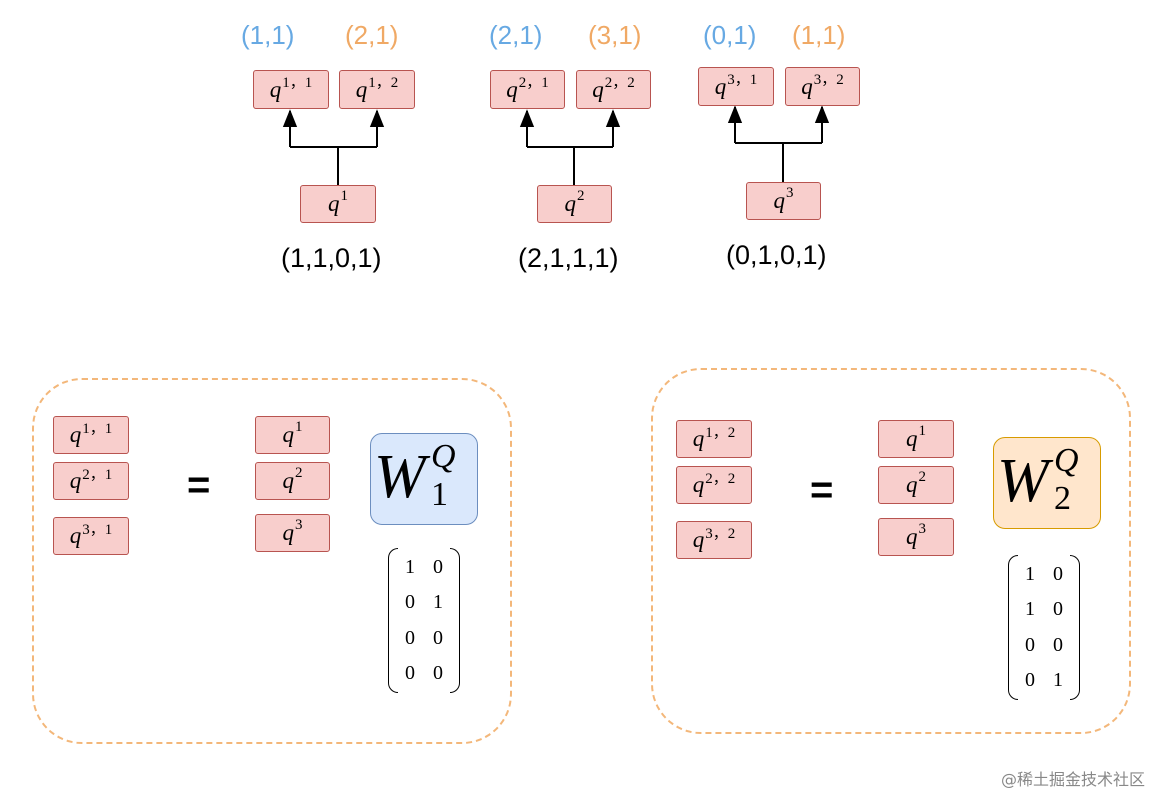 This screenshot has height=810, width=1165. I want to click on node-q3-2: q 3，2, so click(822, 86).